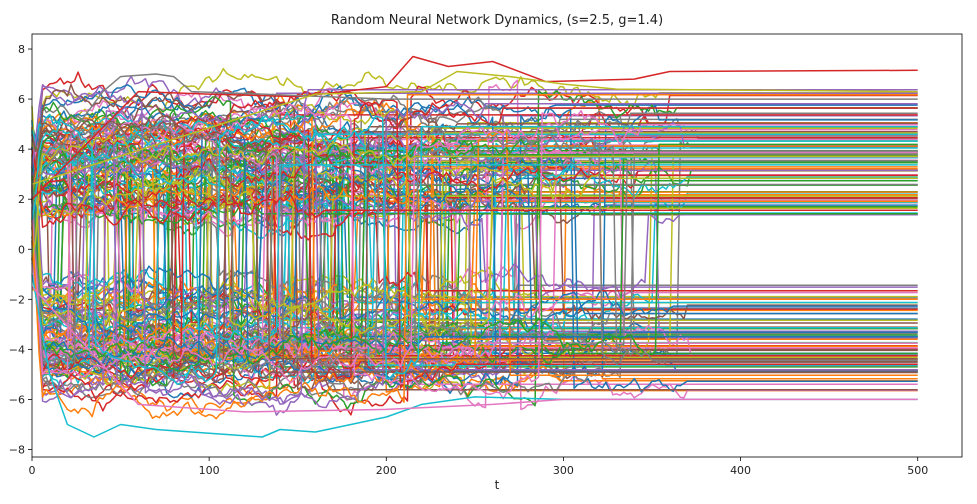 The height and width of the screenshot is (504, 977). I want to click on x-axis: 0 100 200 300 400 500, so click(478, 467).